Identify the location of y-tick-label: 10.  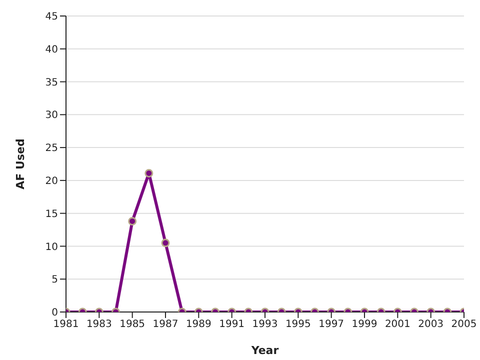
(51, 247).